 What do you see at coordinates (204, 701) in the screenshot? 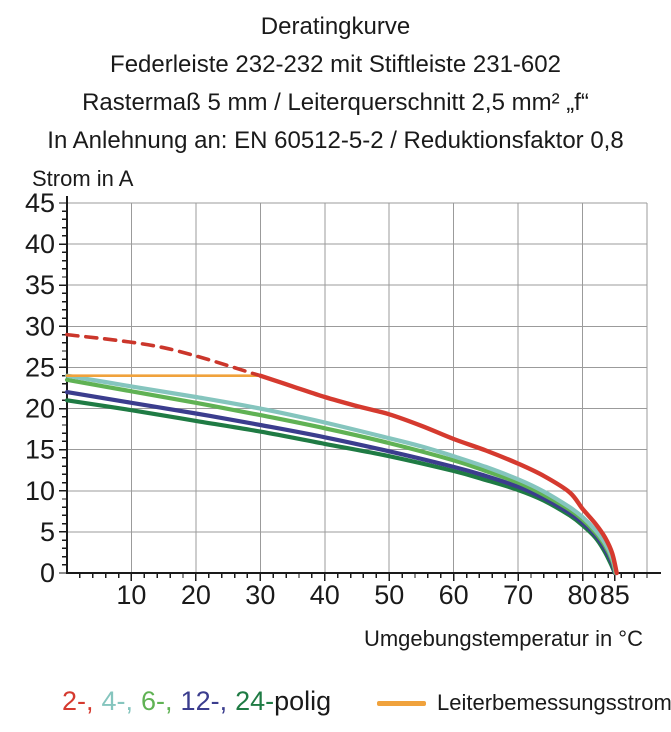
I see `legend-pole-item: 12-,` at bounding box center [204, 701].